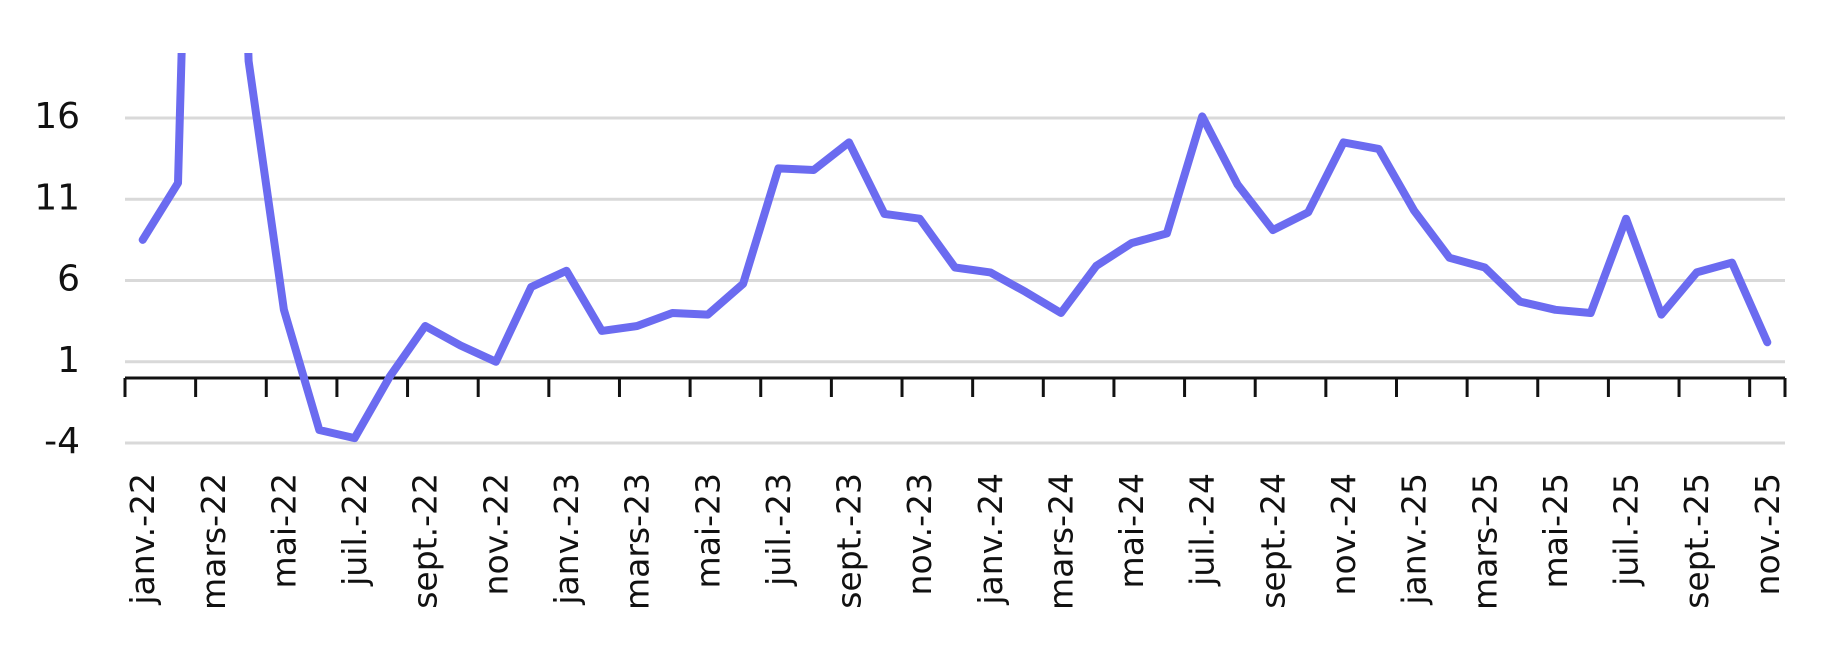 Image resolution: width=1829 pixels, height=664 pixels. Describe the element at coordinates (1414, 539) in the screenshot. I see `x-tick-label: janv.-25` at that location.